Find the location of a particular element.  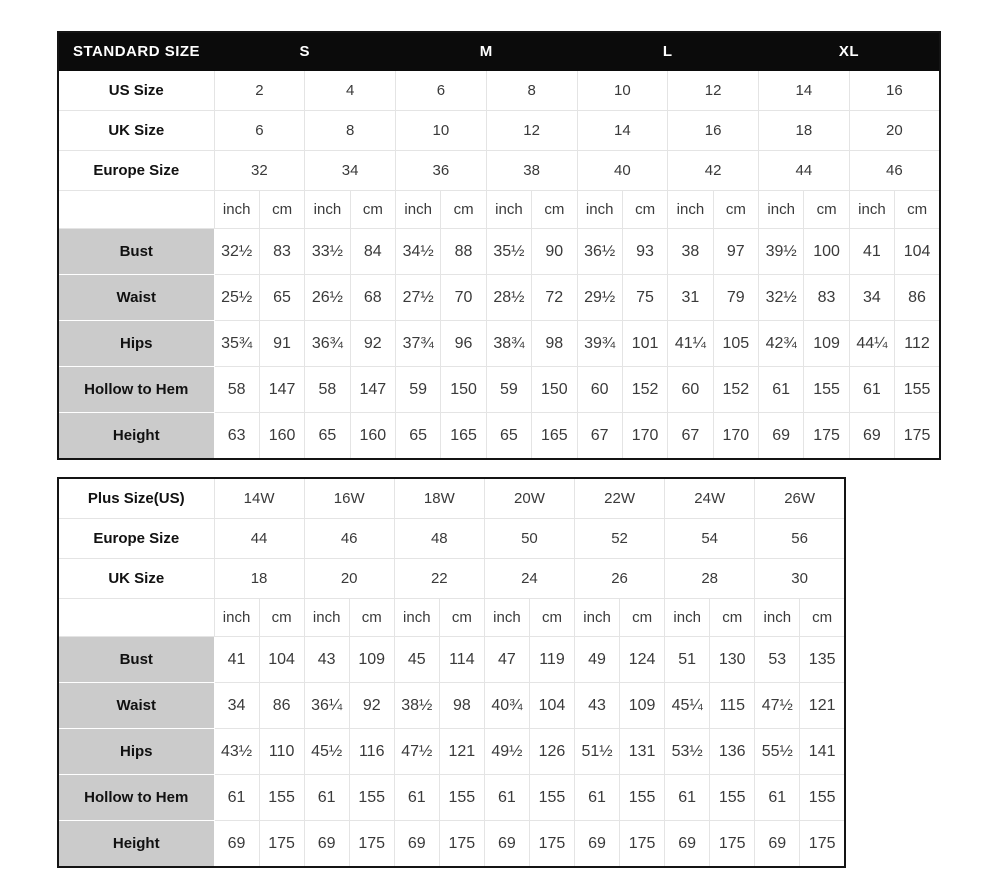

size-conversion-row: US Size 2 4 6 8 10 12 14 16 is located at coordinates (499, 90).